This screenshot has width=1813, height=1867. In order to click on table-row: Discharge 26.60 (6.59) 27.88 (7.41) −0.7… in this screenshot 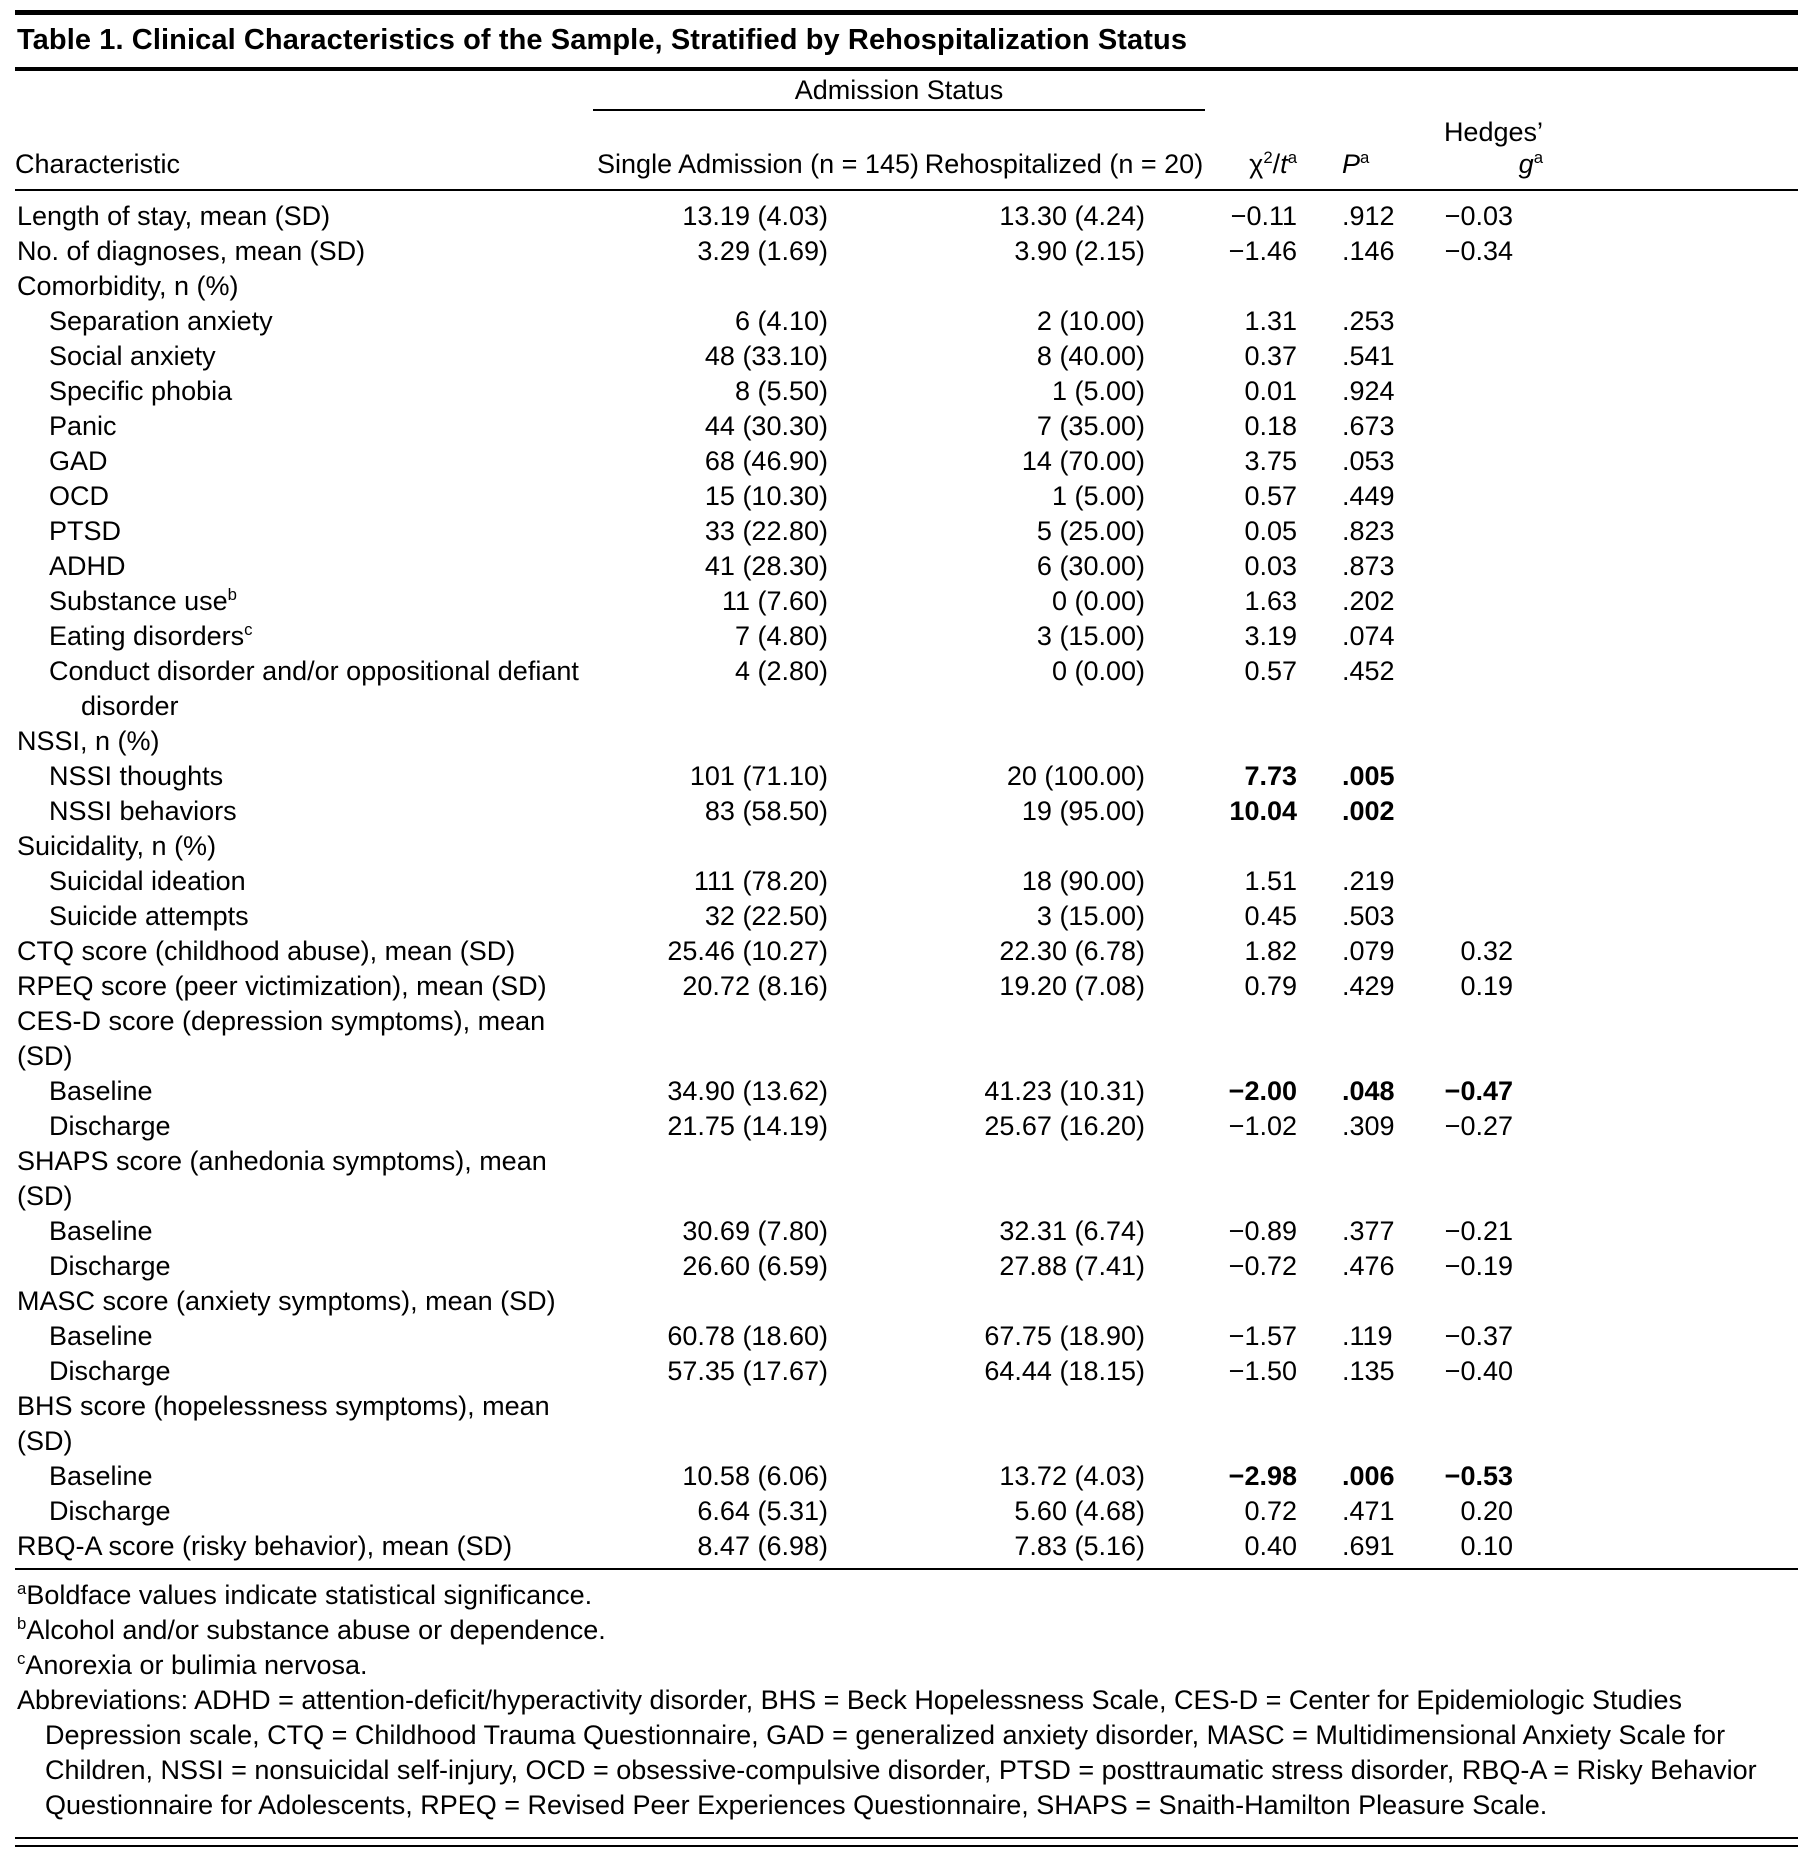, I will do `click(906, 1266)`.